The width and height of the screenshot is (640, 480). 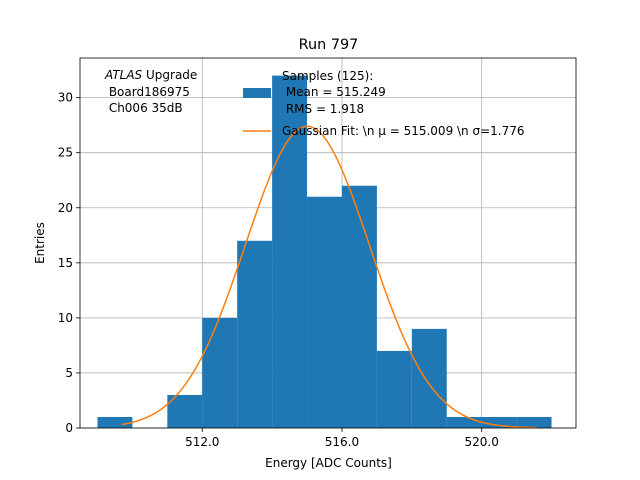 I want to click on x-tick-label: 520.0, so click(x=482, y=442).